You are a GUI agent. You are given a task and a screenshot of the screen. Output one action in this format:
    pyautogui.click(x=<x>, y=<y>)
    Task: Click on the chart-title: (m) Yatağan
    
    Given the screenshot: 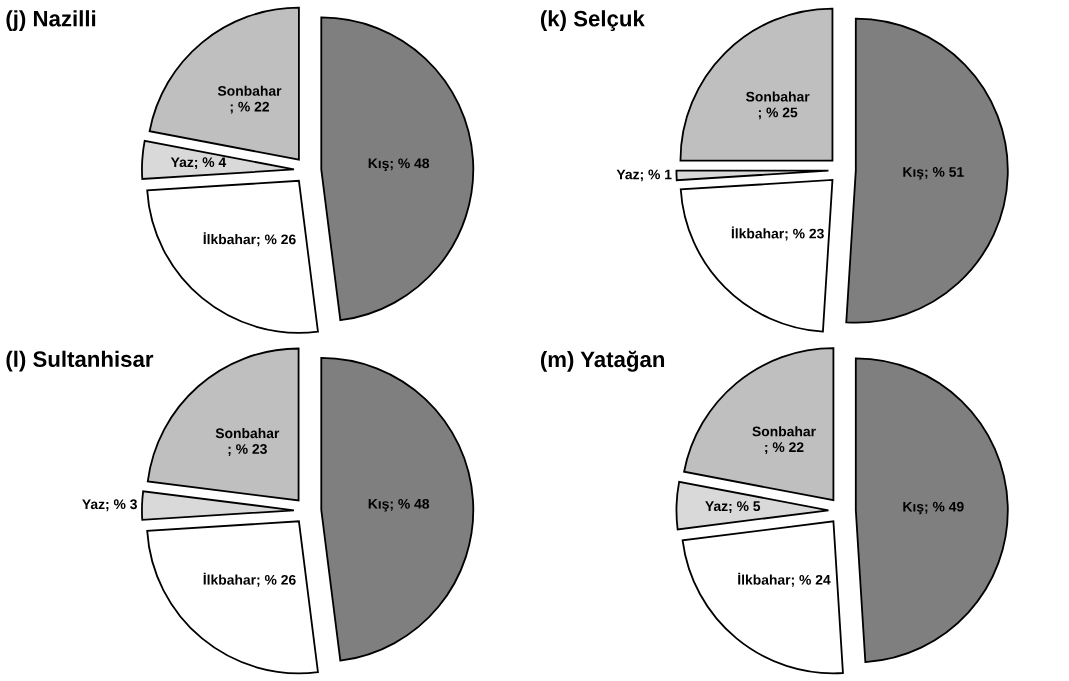 What is the action you would take?
    pyautogui.click(x=602, y=361)
    